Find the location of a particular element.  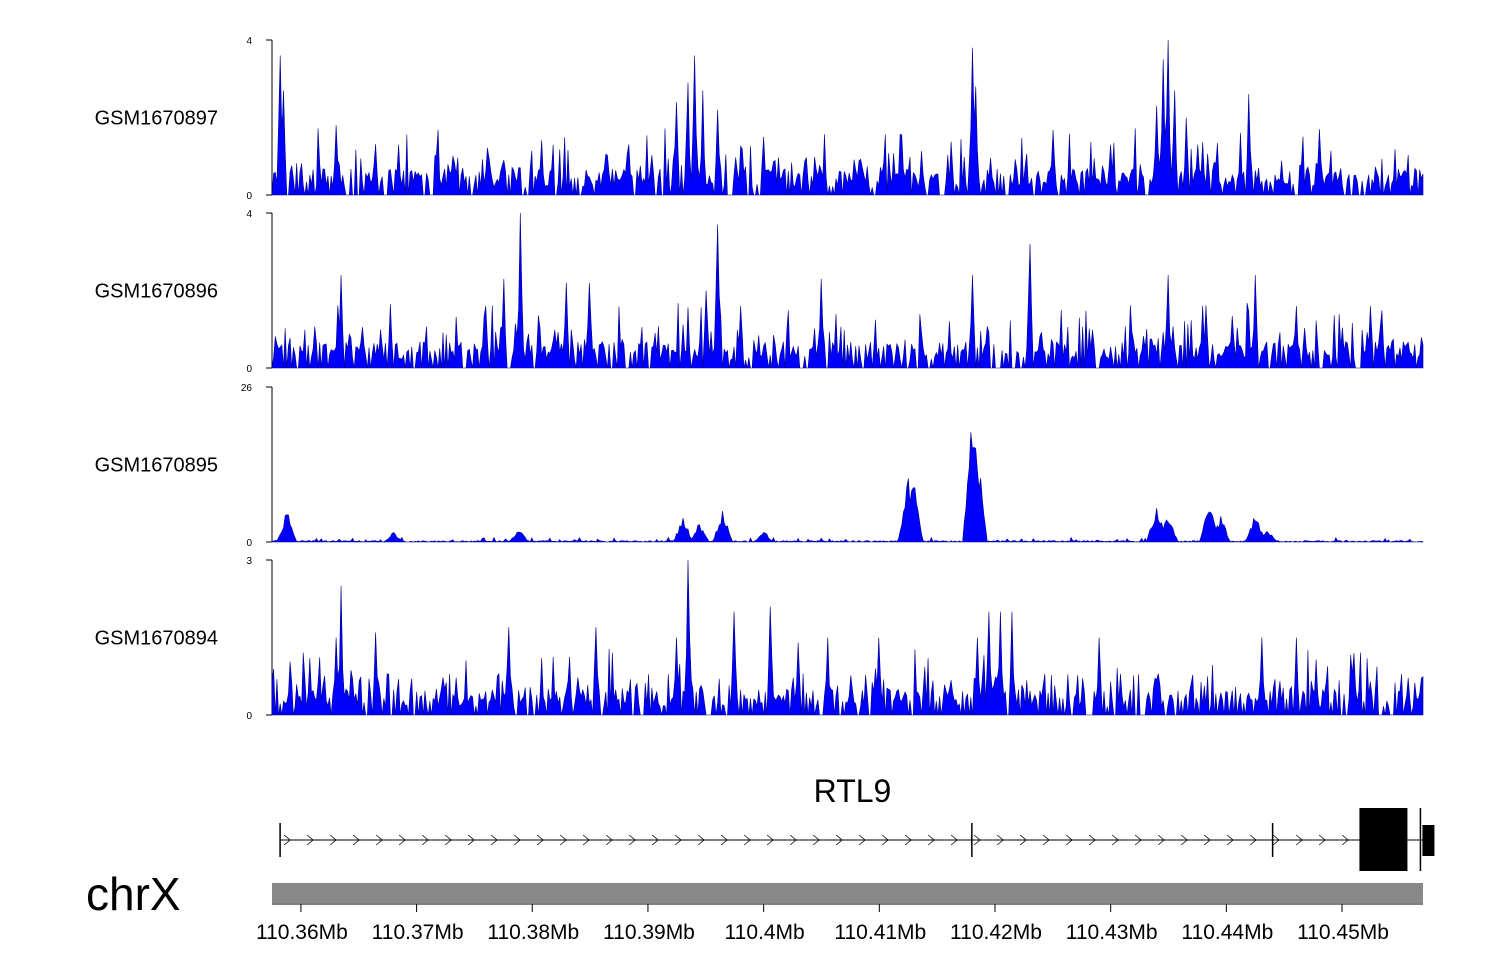

y-tick-max-label: 3 is located at coordinates (249, 561).